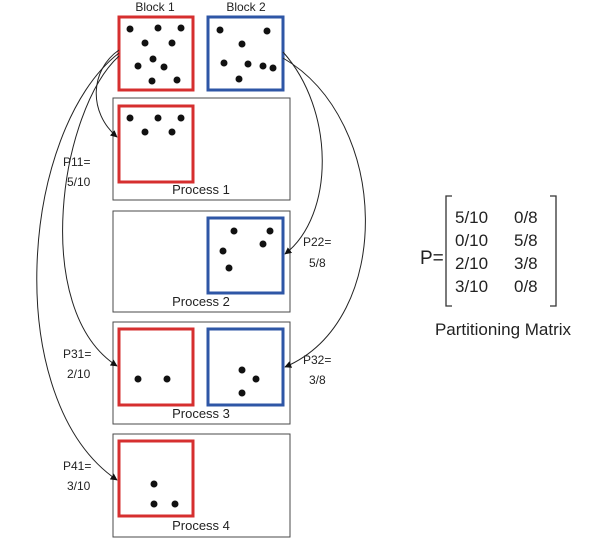 The image size is (598, 544). Describe the element at coordinates (245, 255) in the screenshot. I see `process-2-block-2-part` at that location.